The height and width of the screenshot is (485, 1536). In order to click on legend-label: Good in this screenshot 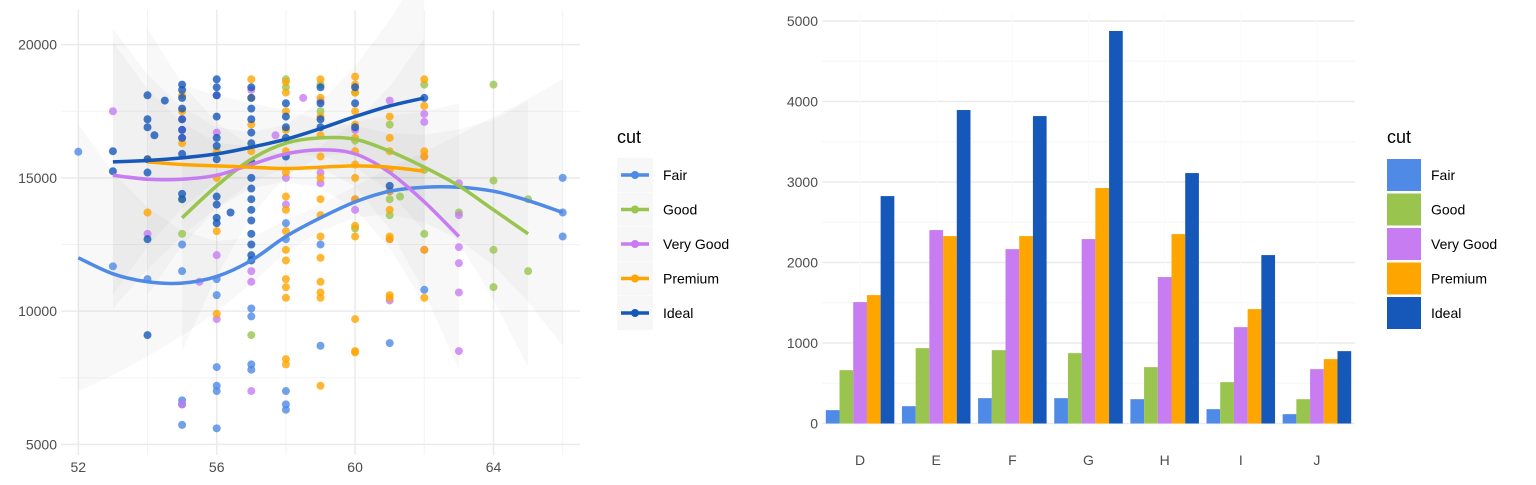, I will do `click(1448, 210)`.